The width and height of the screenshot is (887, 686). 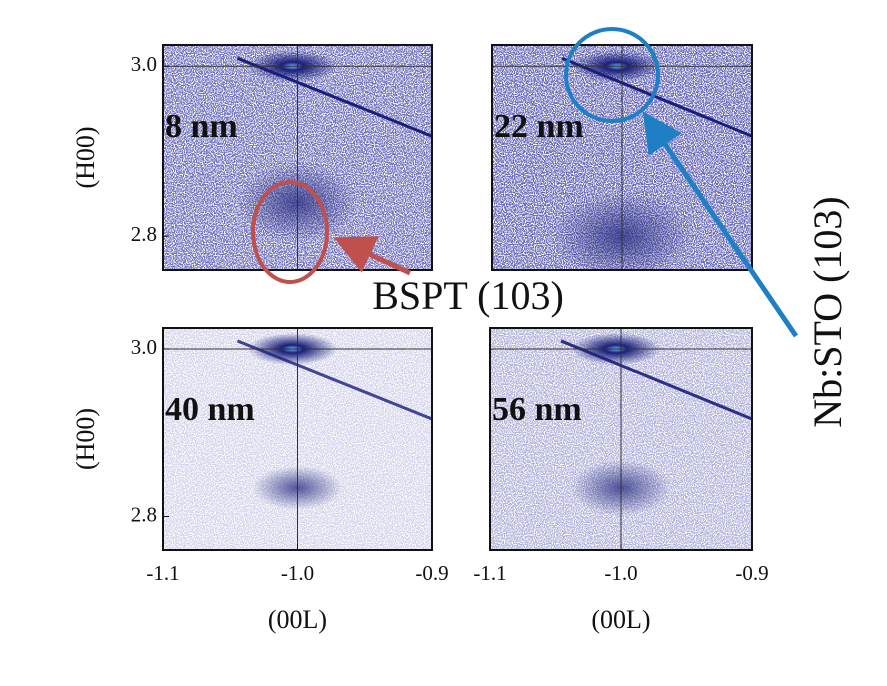 I want to click on bspt-label: BSPT (103), so click(x=468, y=295).